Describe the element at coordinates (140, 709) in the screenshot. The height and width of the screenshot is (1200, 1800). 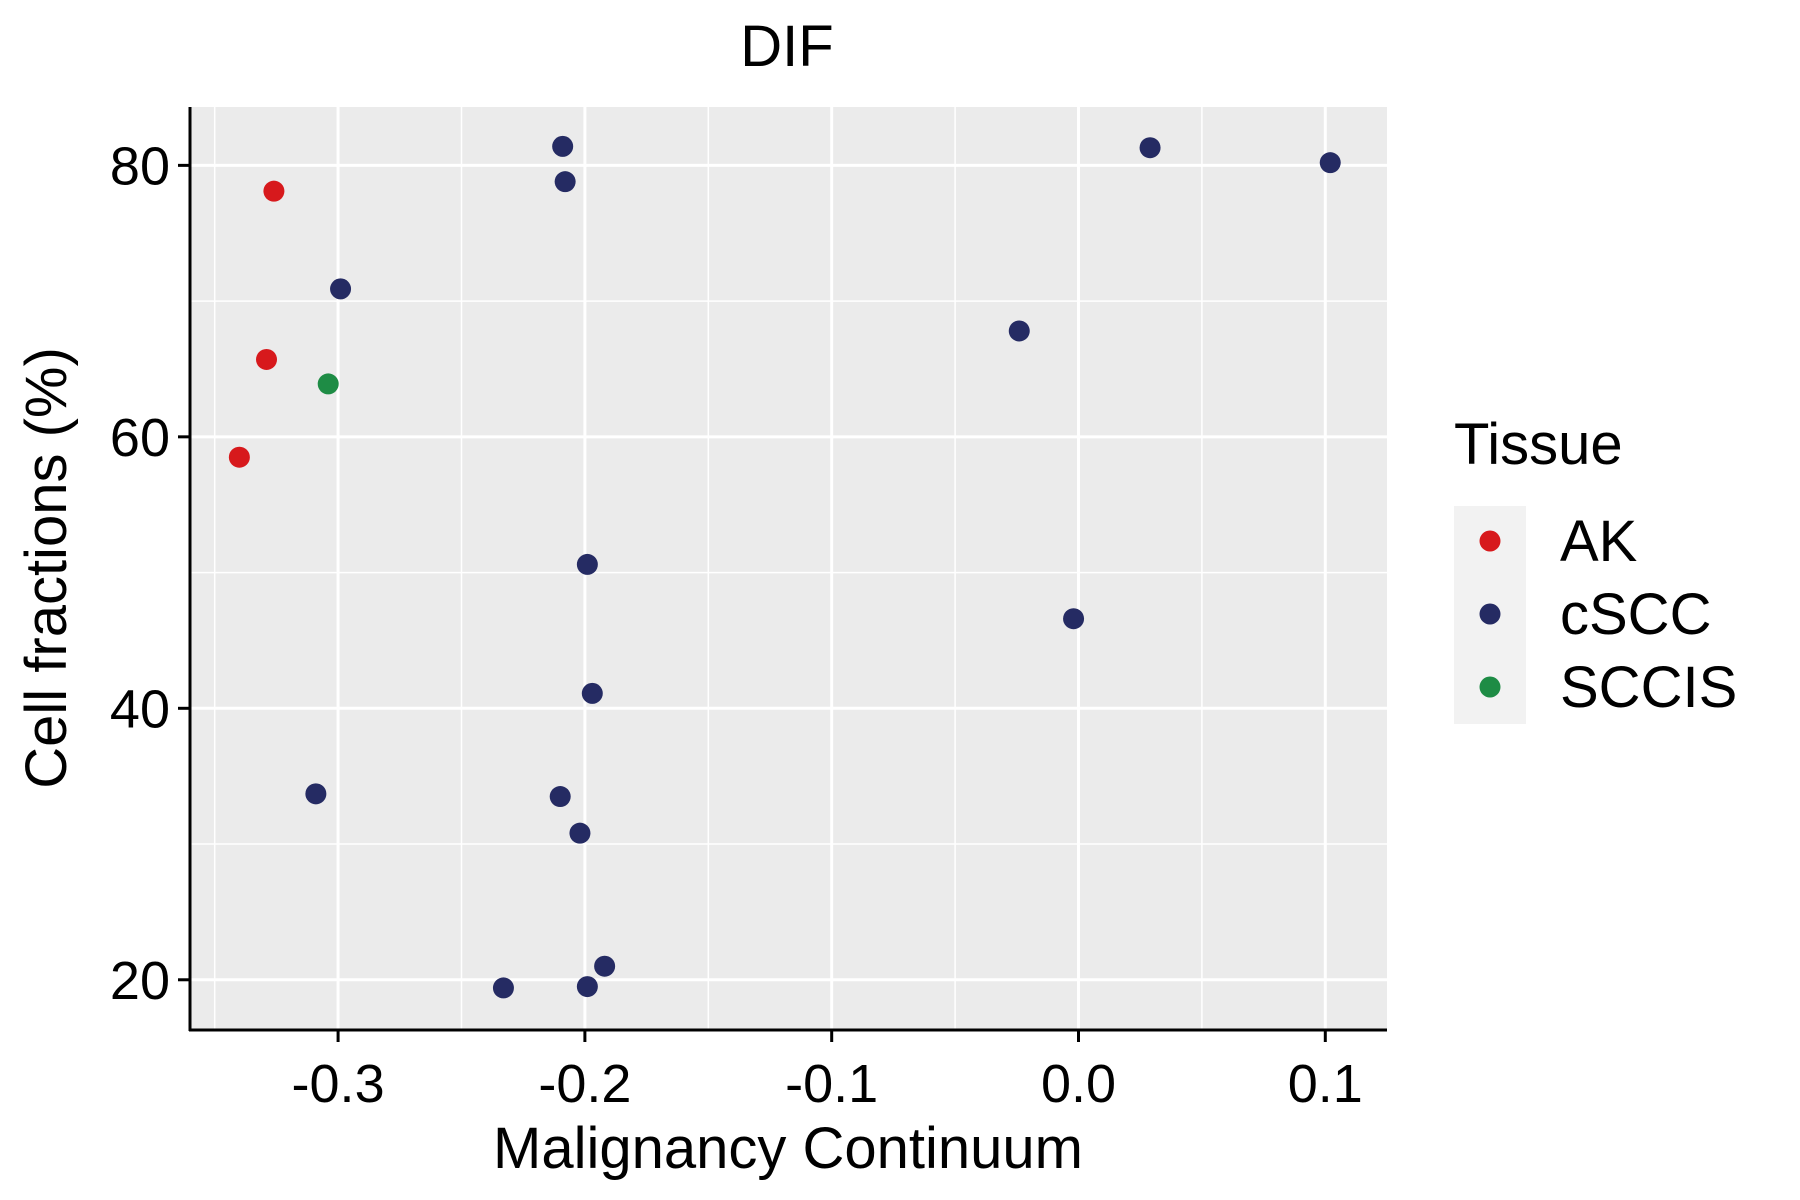
I see `y-tick-label: 40` at that location.